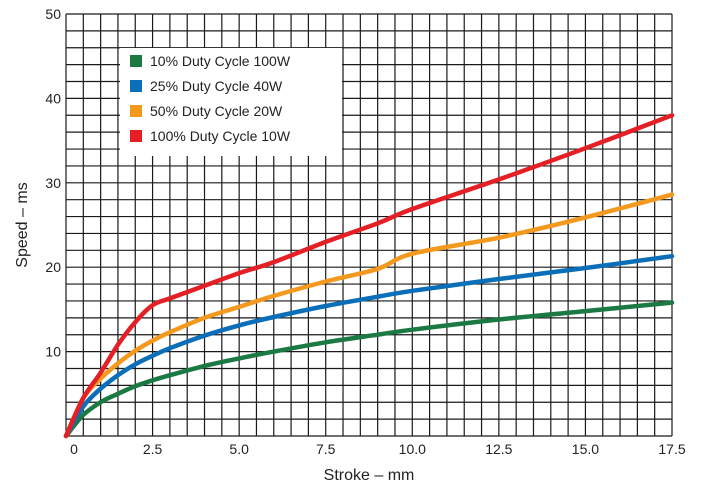 The height and width of the screenshot is (487, 702). I want to click on x-tick-labels: 0 2.5 5.0 7.5 10.0 12.5 15.0 17.5, so click(378, 449).